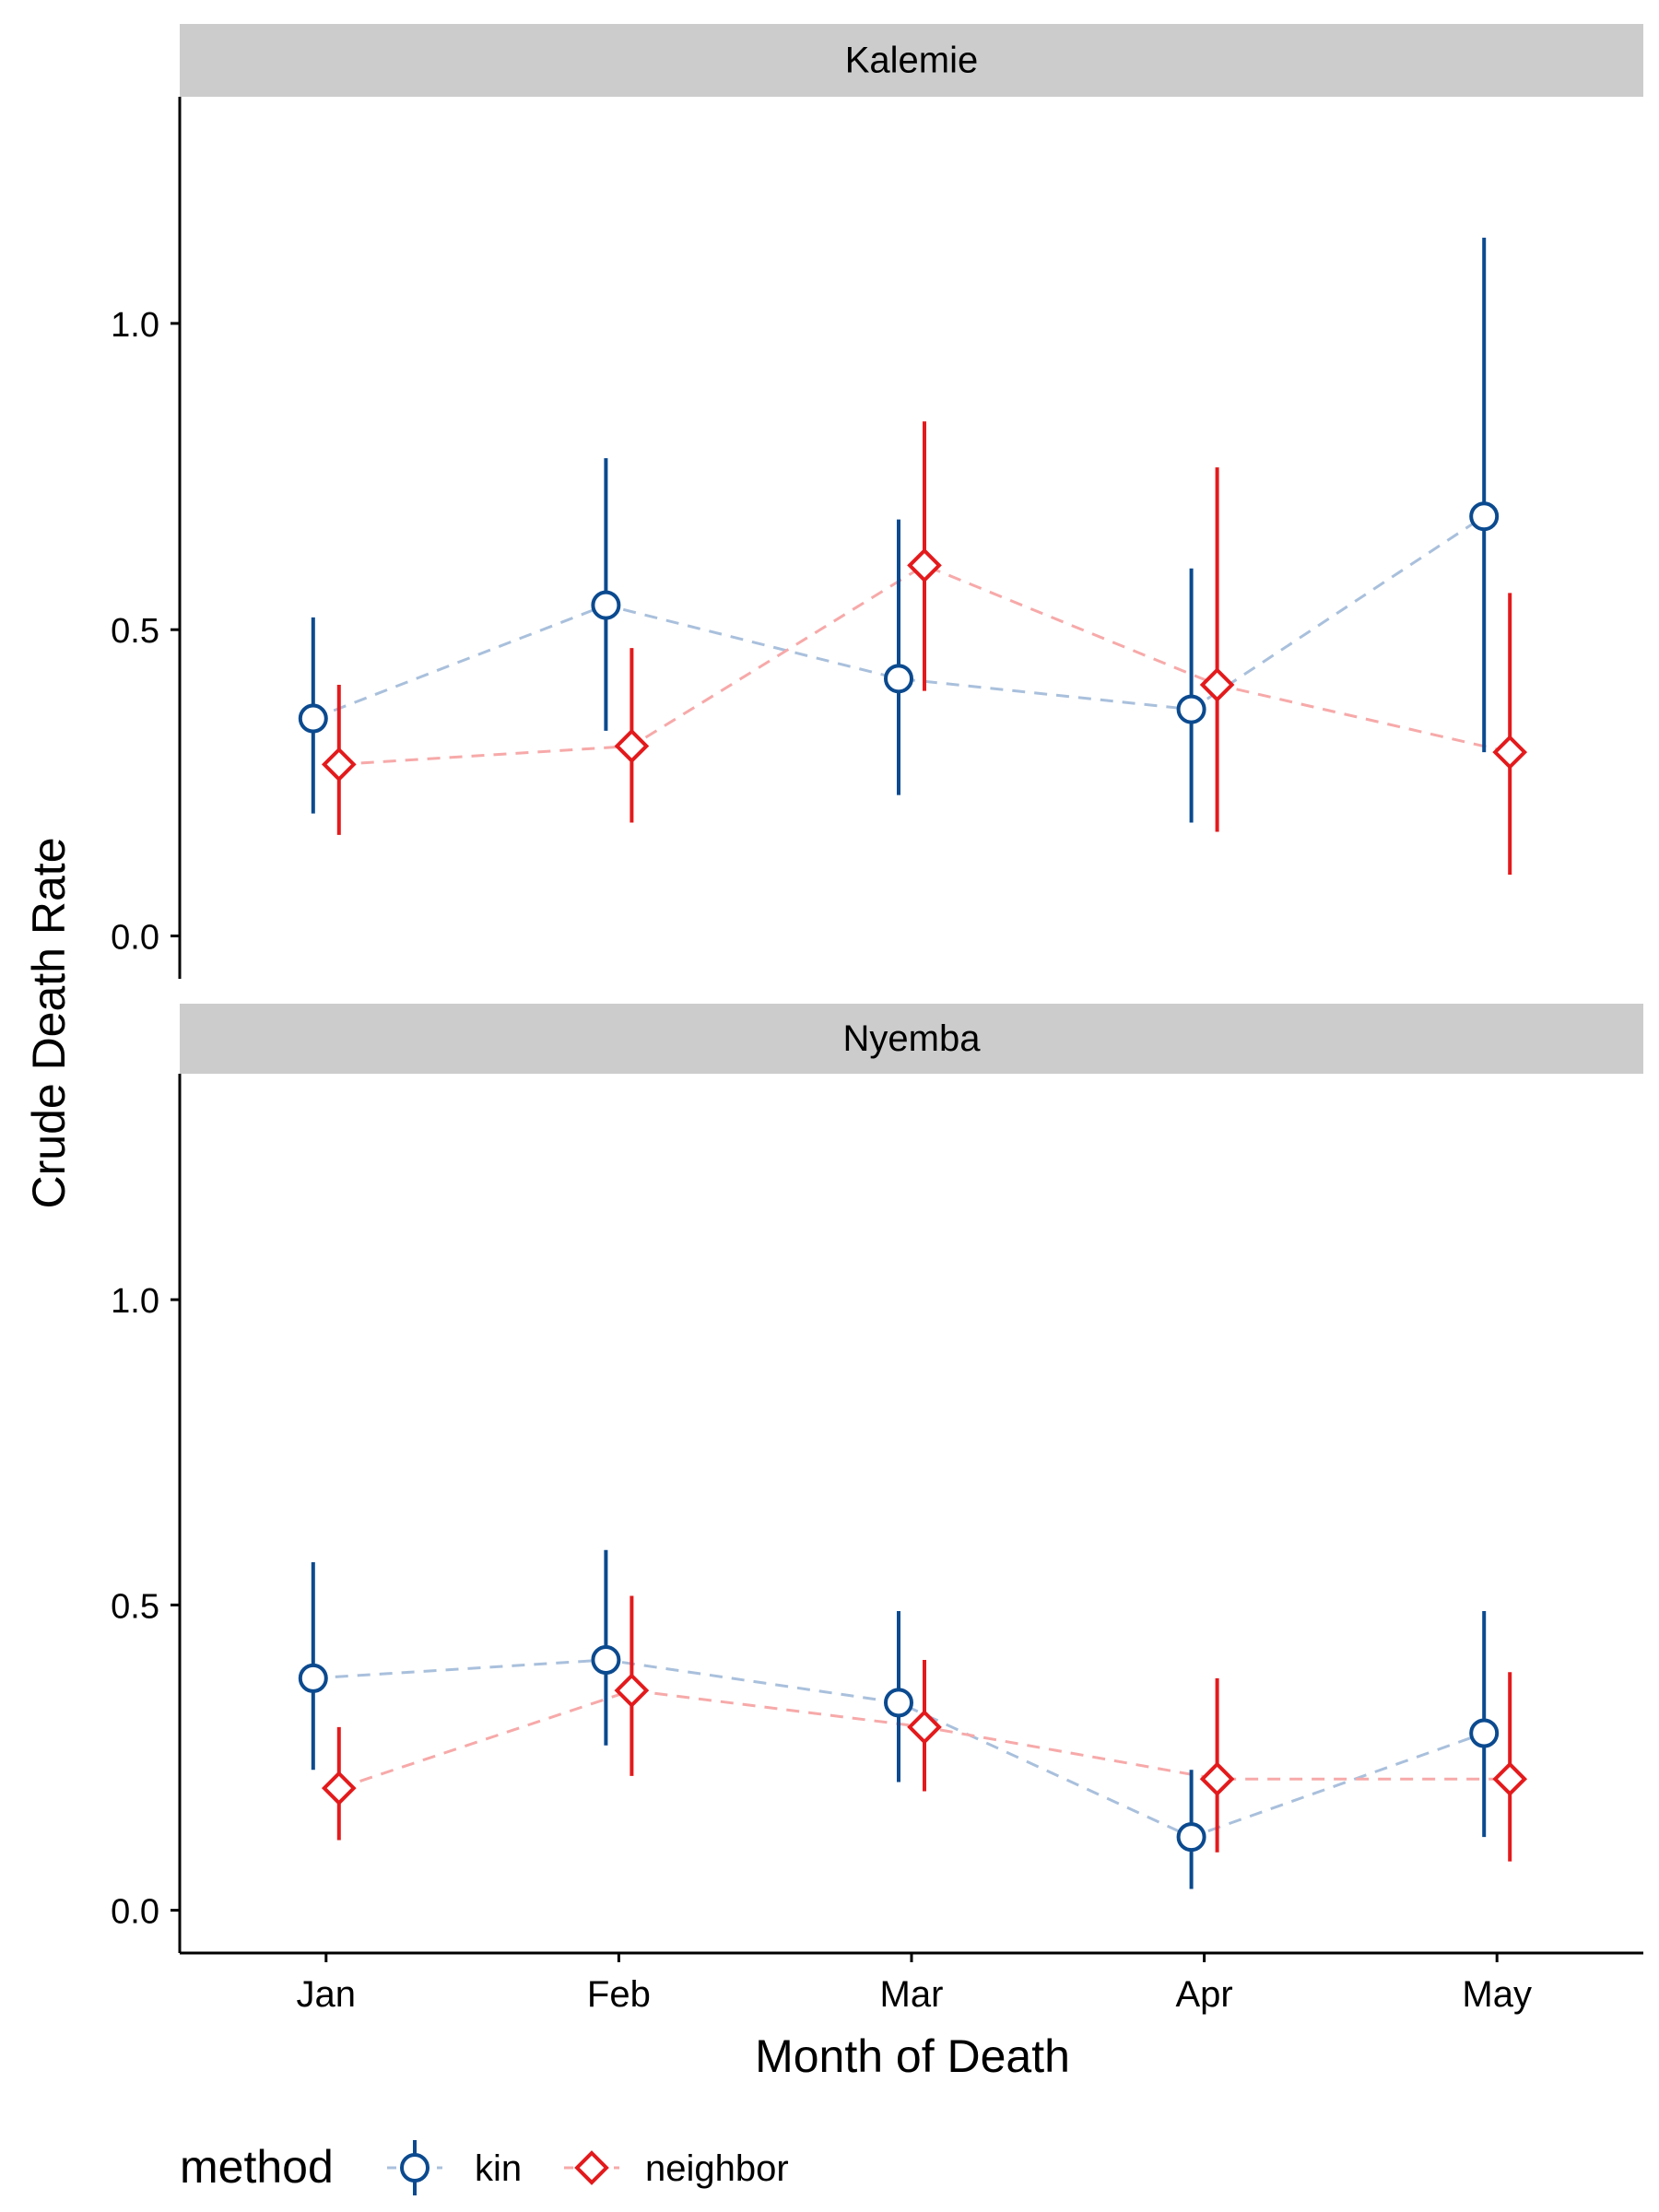 This screenshot has height=2212, width=1659. I want to click on x-tick-label: May, so click(1497, 1994).